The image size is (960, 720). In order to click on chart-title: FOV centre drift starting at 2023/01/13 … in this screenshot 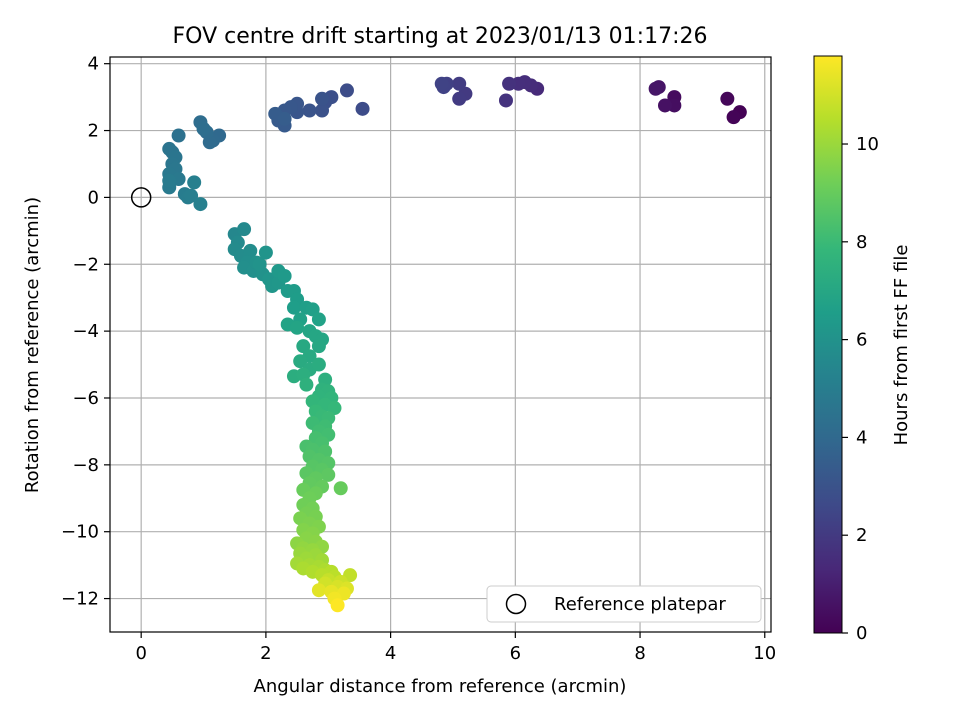, I will do `click(440, 36)`.